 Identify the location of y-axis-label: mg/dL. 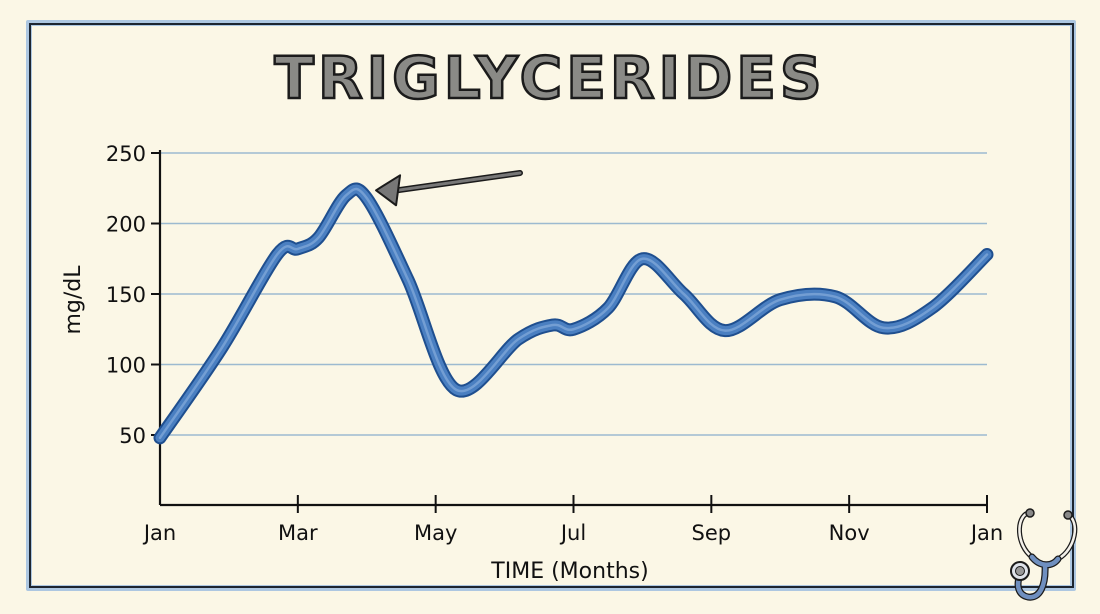
(73, 300).